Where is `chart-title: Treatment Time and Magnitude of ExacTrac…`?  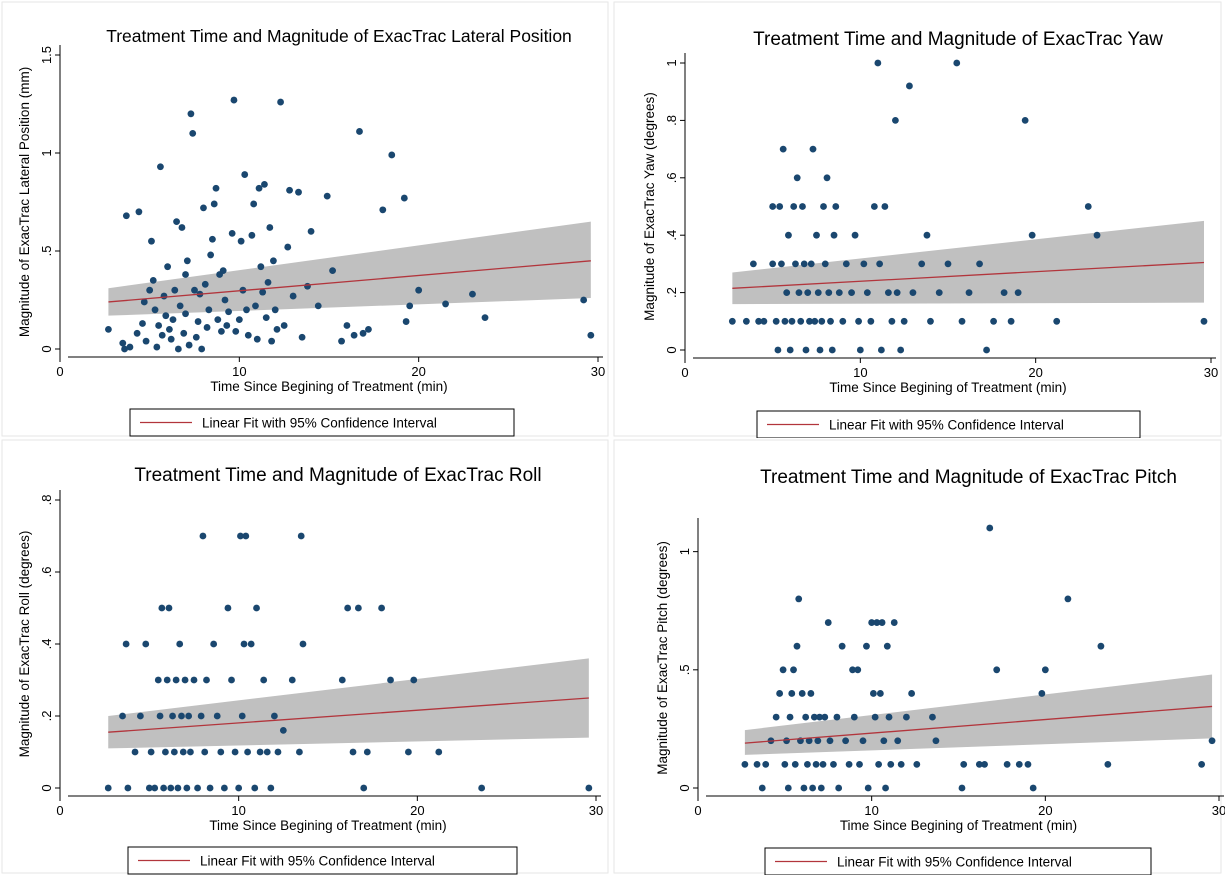 chart-title: Treatment Time and Magnitude of ExacTrac… is located at coordinates (339, 36).